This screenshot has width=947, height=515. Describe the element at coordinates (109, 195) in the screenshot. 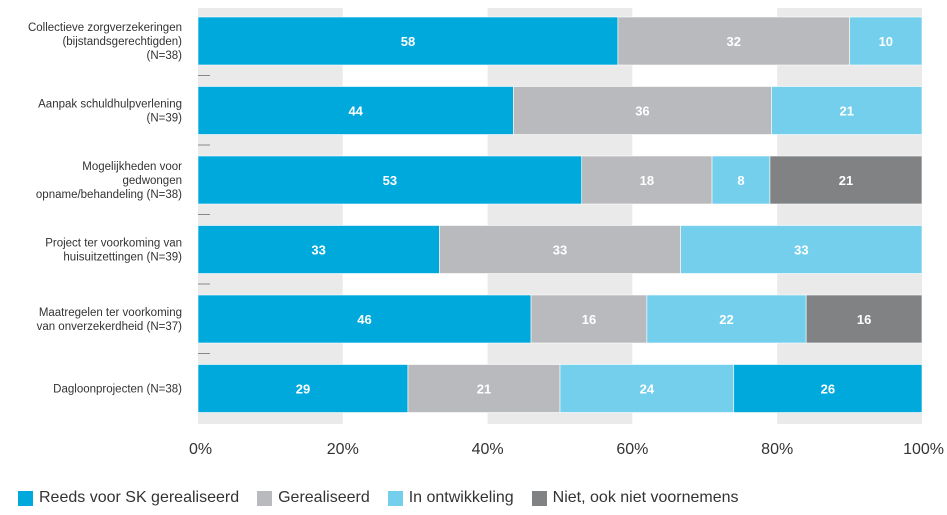

I see `category-label: opname/behandeling (N=38)` at that location.